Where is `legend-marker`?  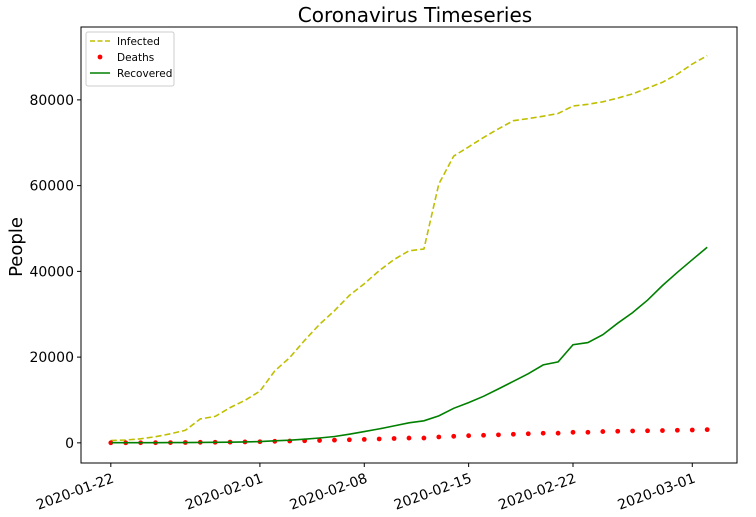 legend-marker is located at coordinates (100, 57).